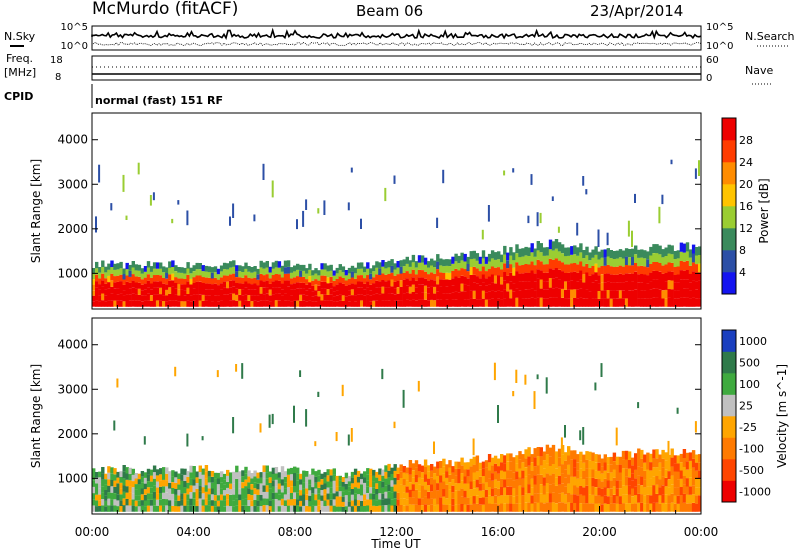 The height and width of the screenshot is (554, 800). Describe the element at coordinates (531, 179) in the screenshot. I see `power-scatter-echo` at that location.